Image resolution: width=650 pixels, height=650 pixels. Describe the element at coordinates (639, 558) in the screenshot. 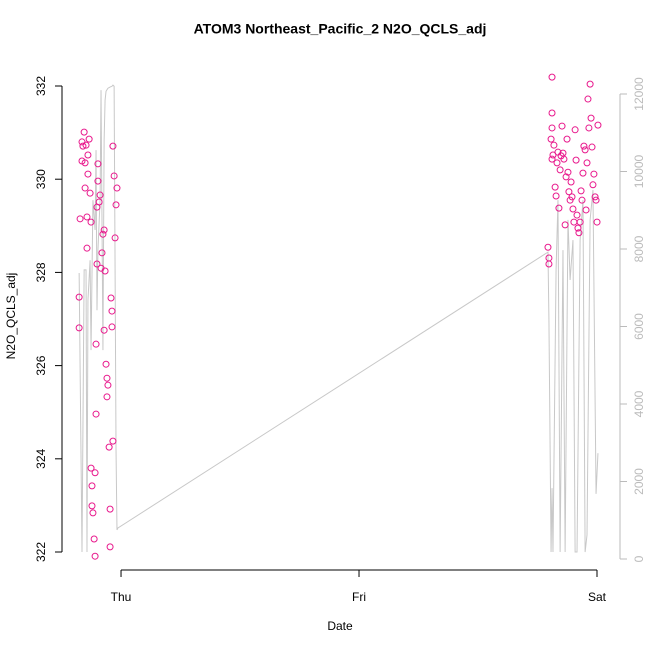

I see `y2-tick-label: 0` at that location.